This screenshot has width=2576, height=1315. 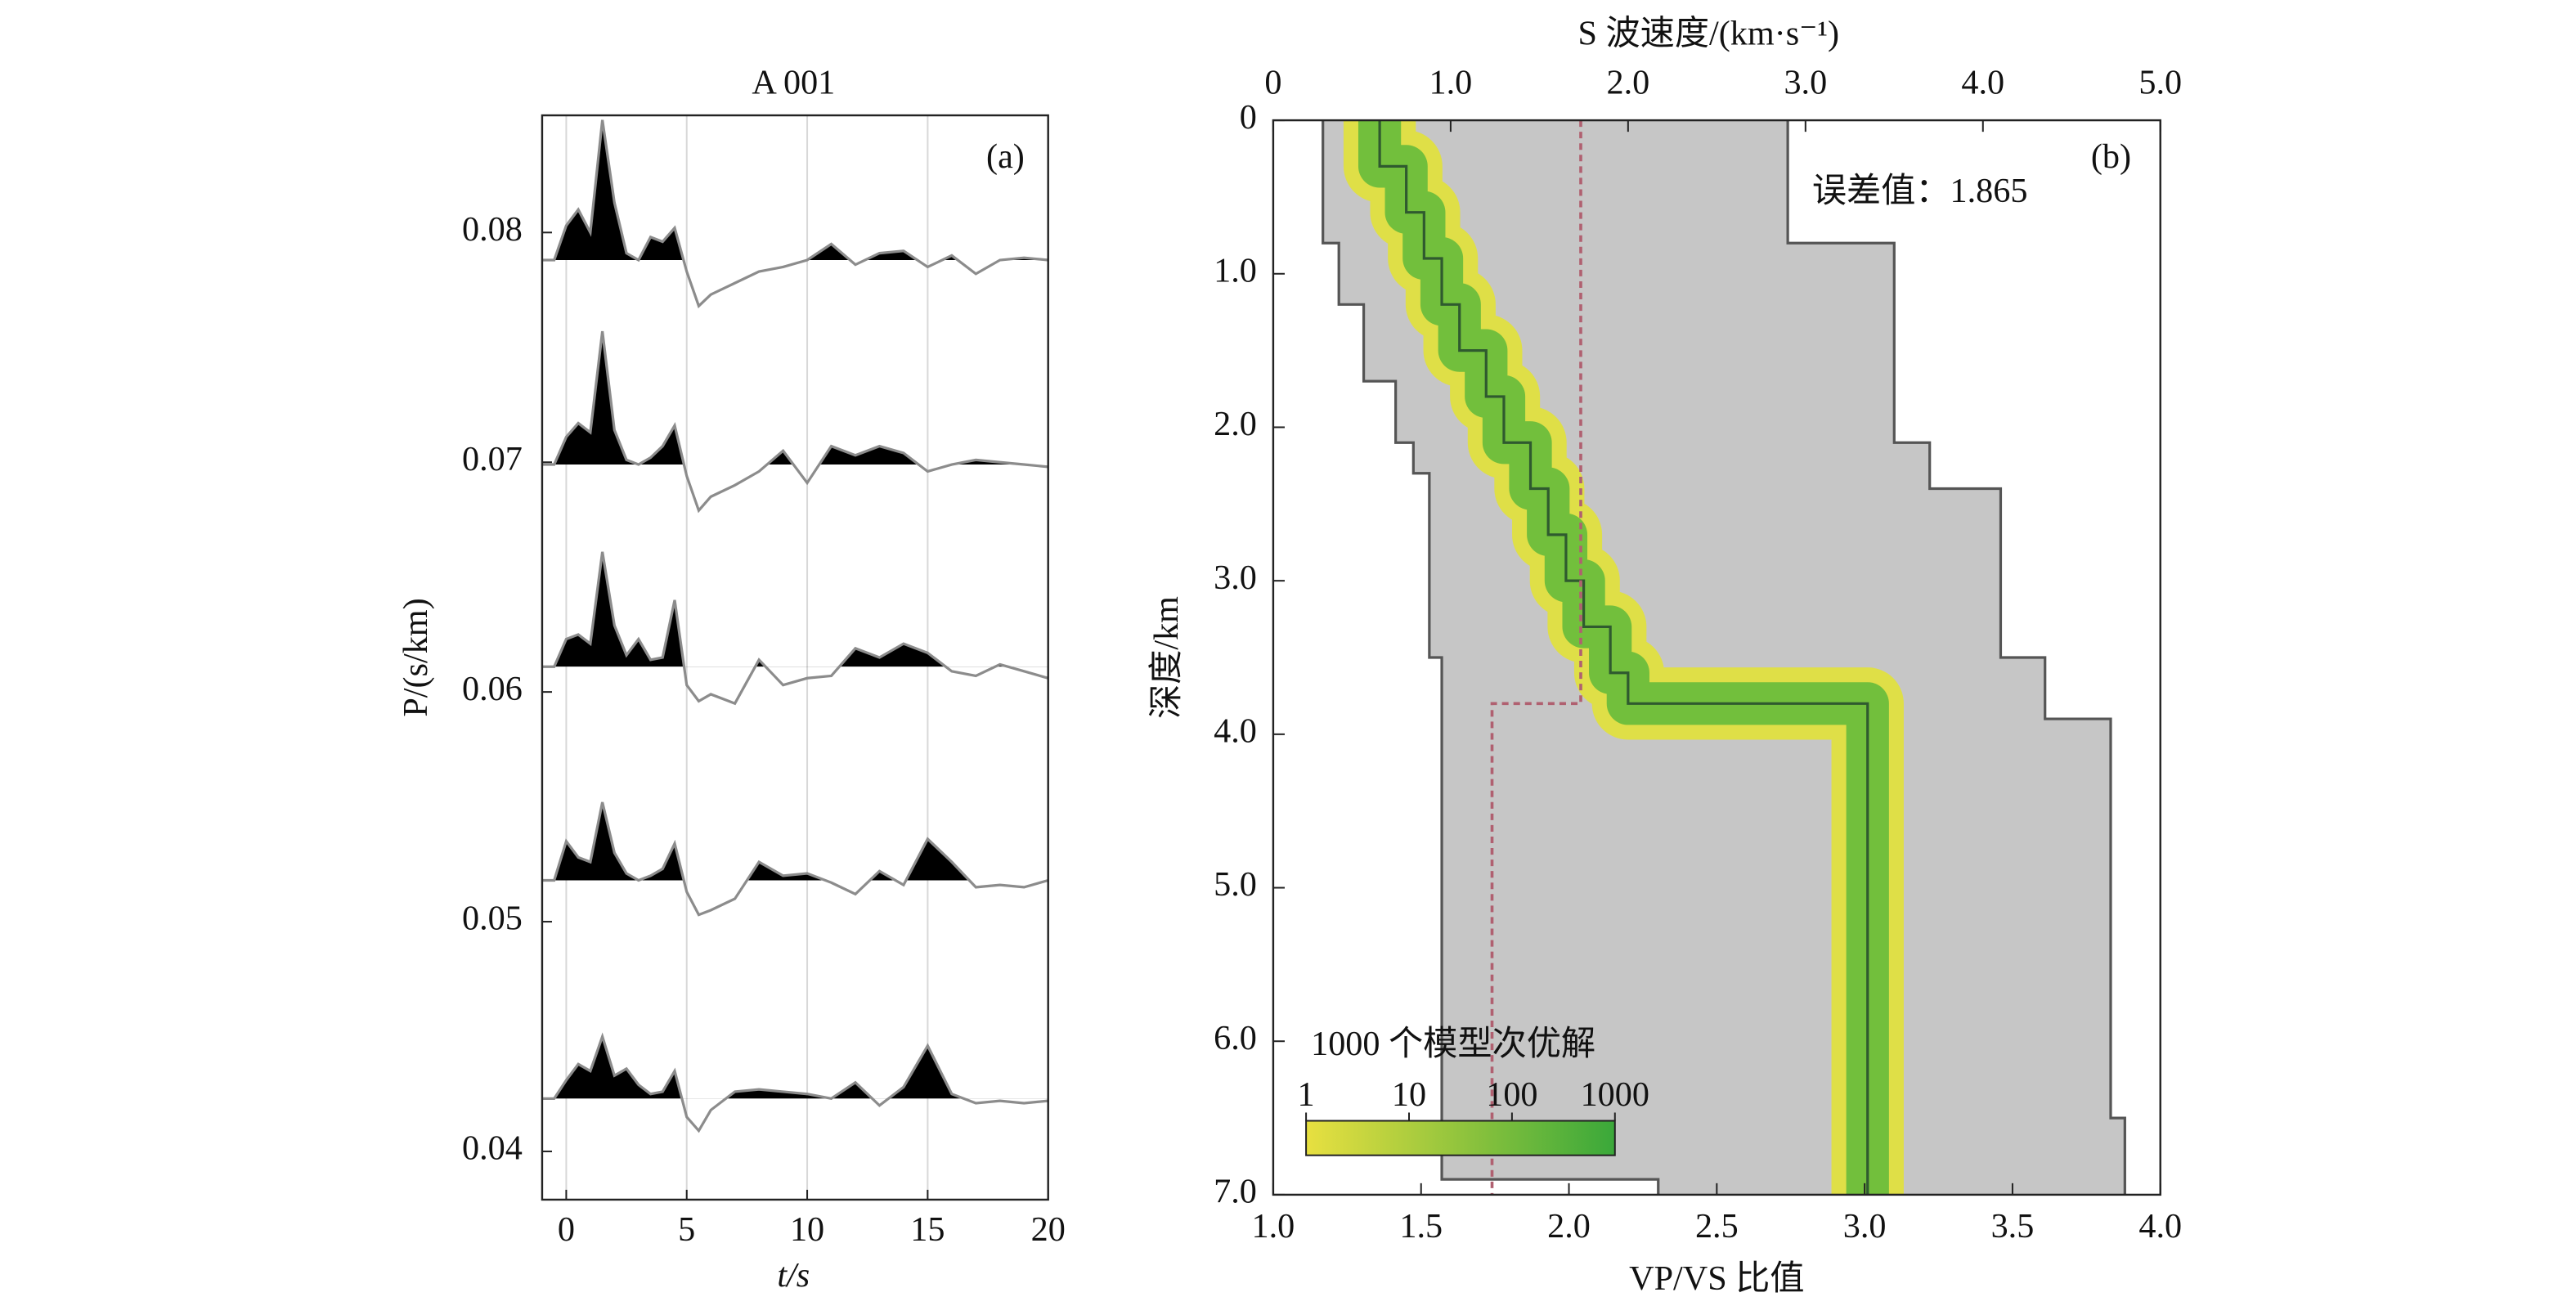 I want to click on y-tick-label: 1.0, so click(x=1235, y=270).